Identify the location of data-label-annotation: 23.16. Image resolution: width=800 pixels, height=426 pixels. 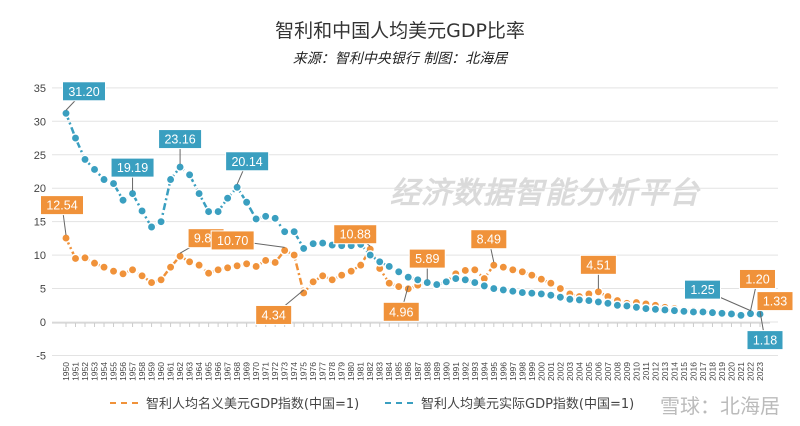
(180, 147).